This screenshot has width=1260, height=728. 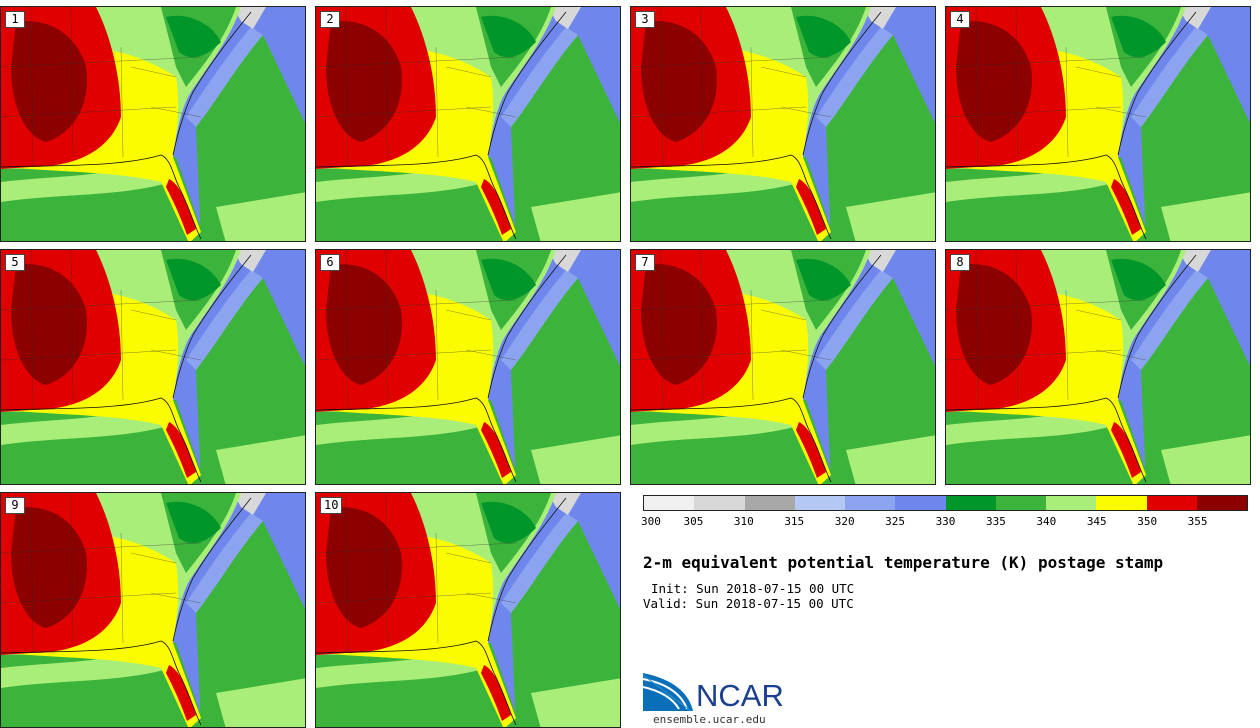 I want to click on panel-number-label: 7, so click(x=645, y=262).